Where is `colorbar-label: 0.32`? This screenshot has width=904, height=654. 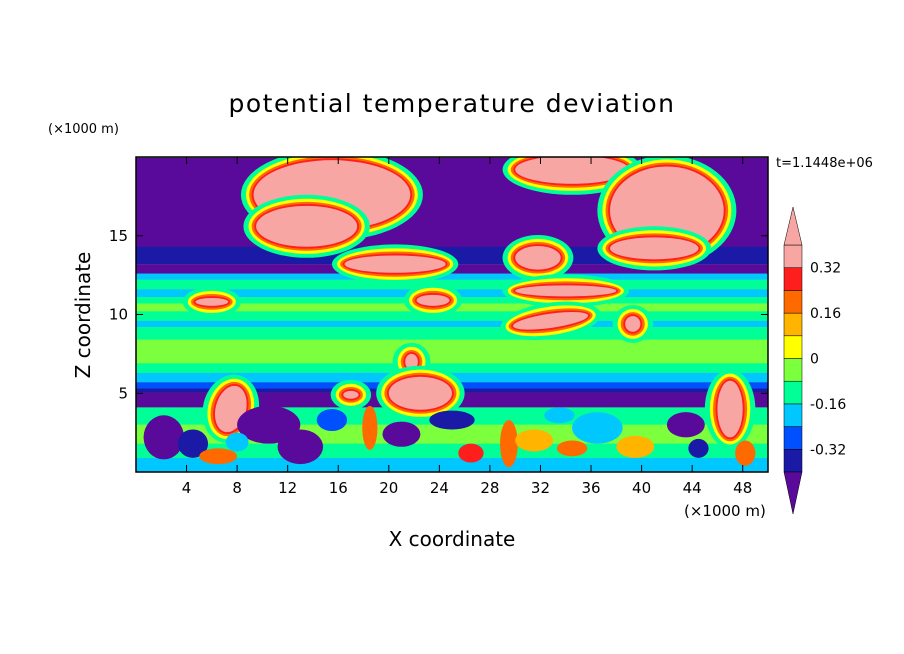 colorbar-label: 0.32 is located at coordinates (825, 269).